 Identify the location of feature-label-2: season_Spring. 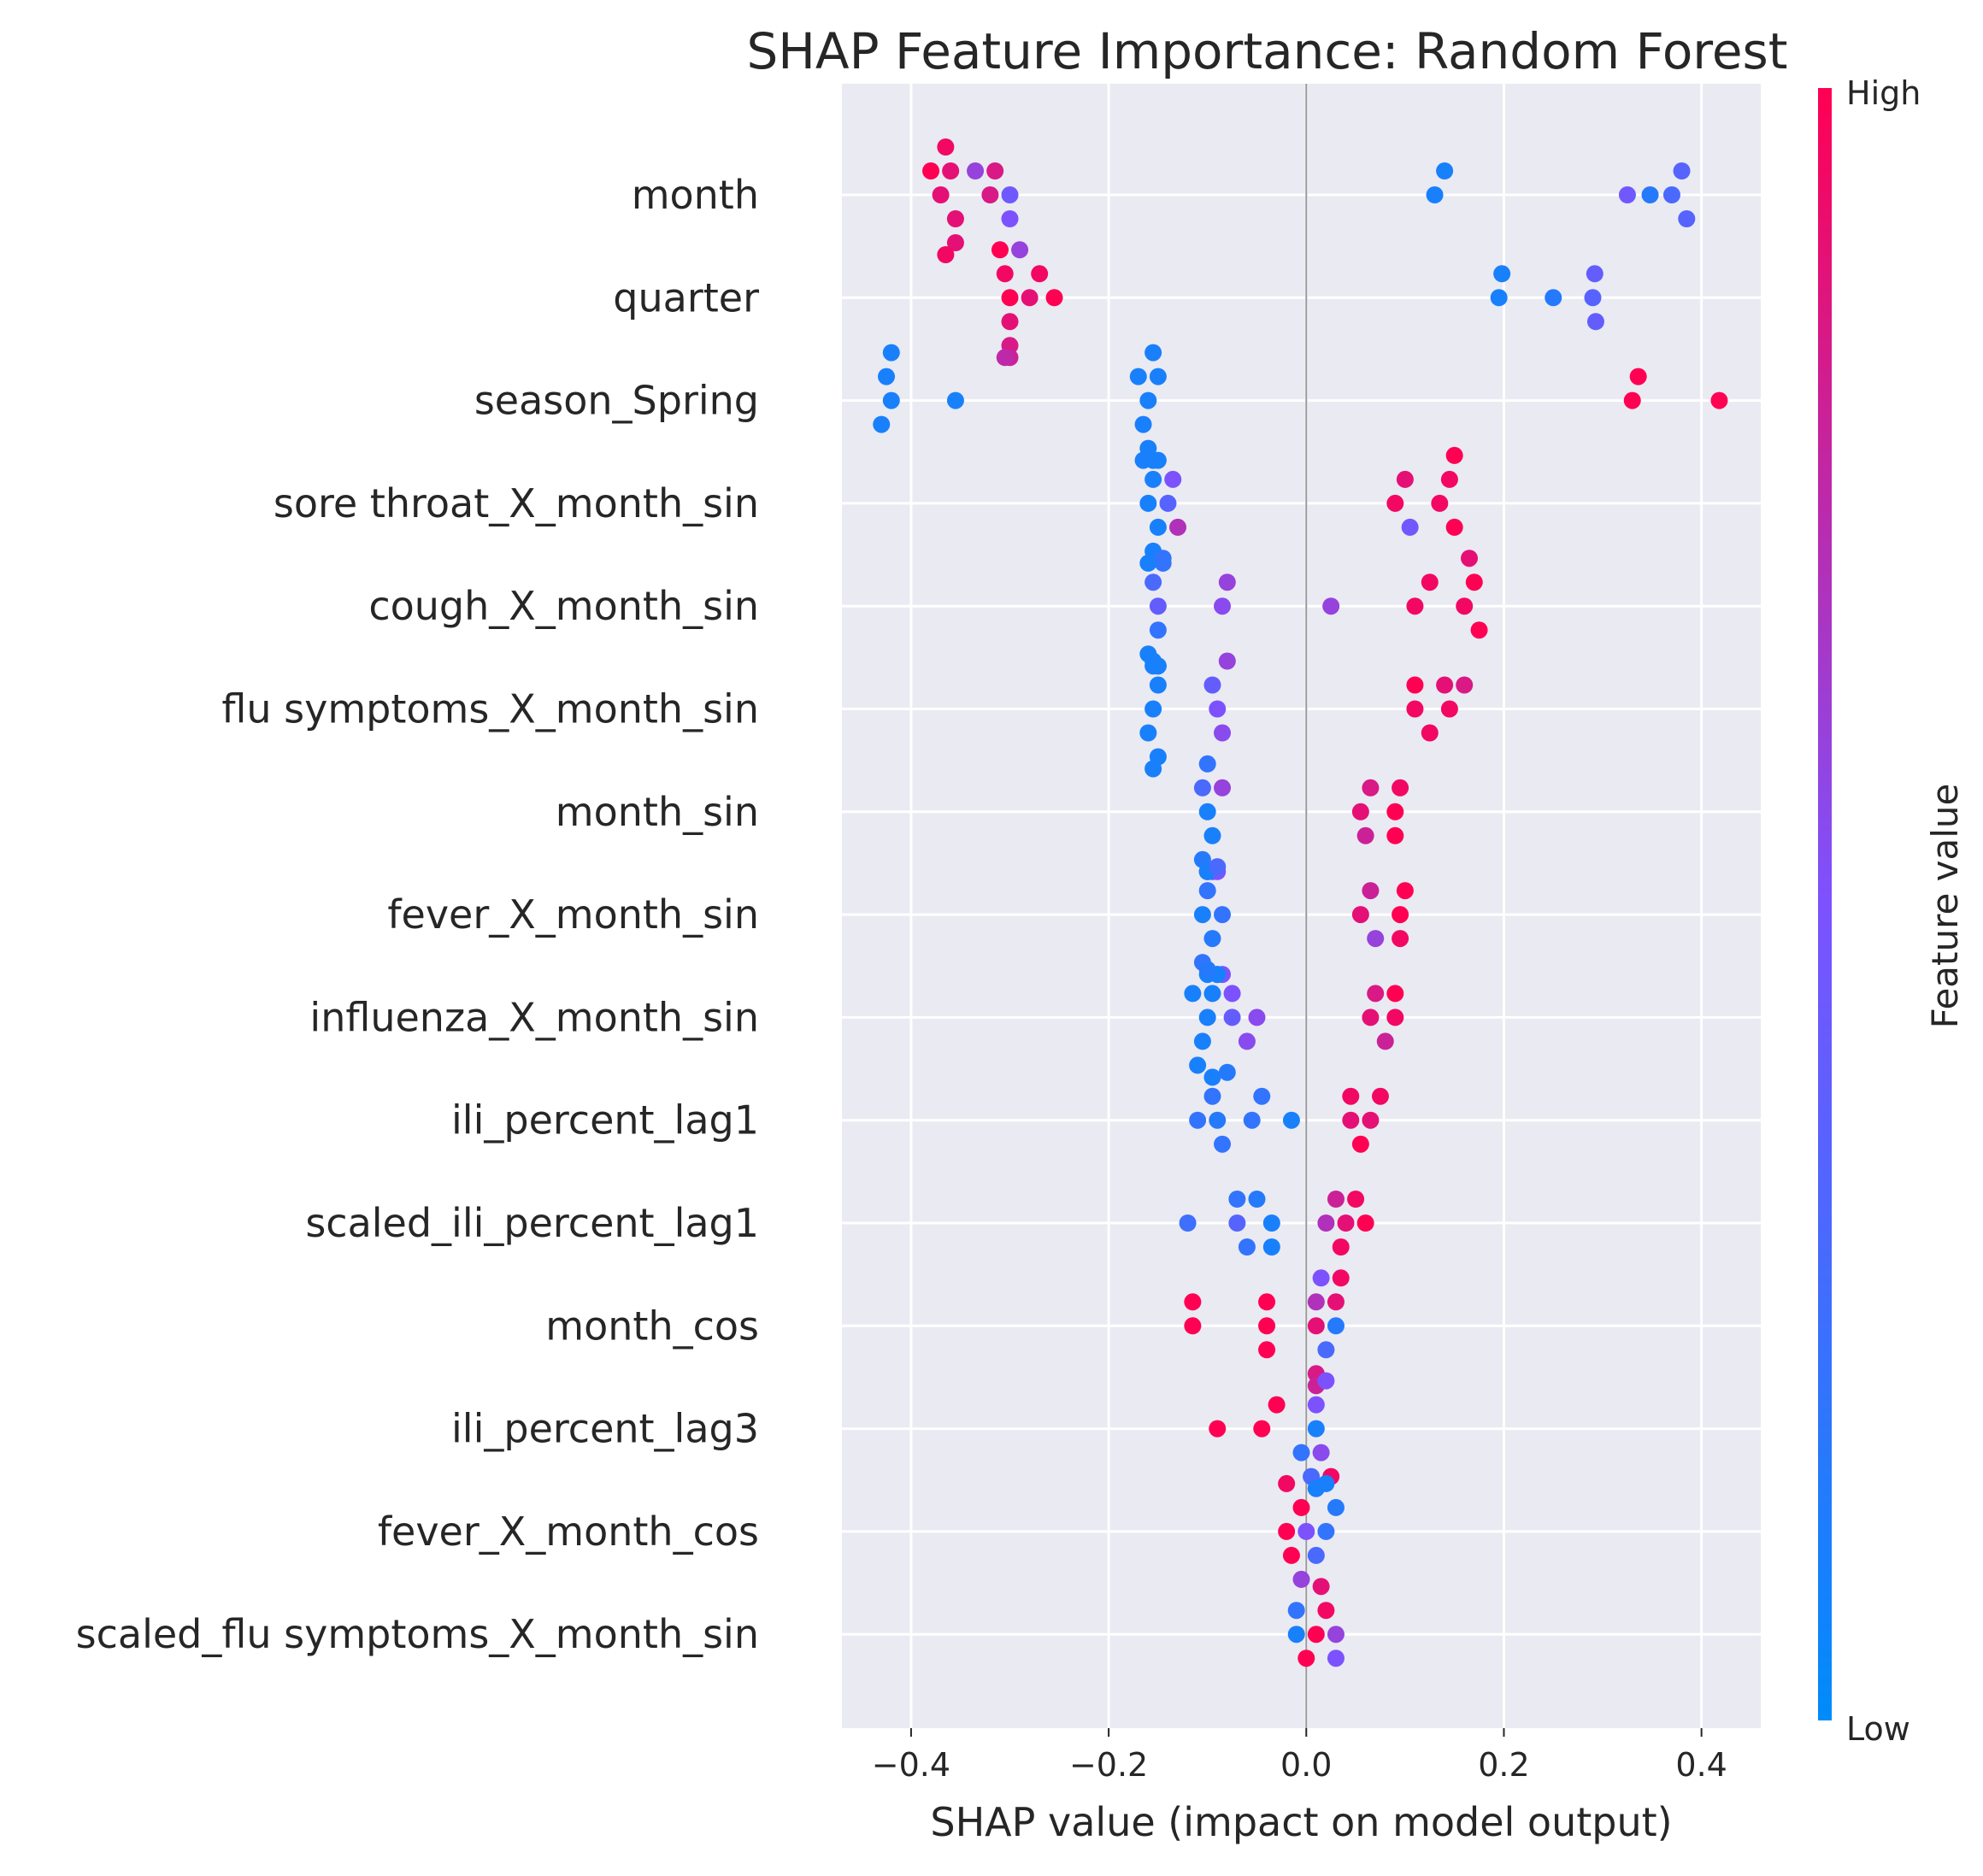
(616, 401).